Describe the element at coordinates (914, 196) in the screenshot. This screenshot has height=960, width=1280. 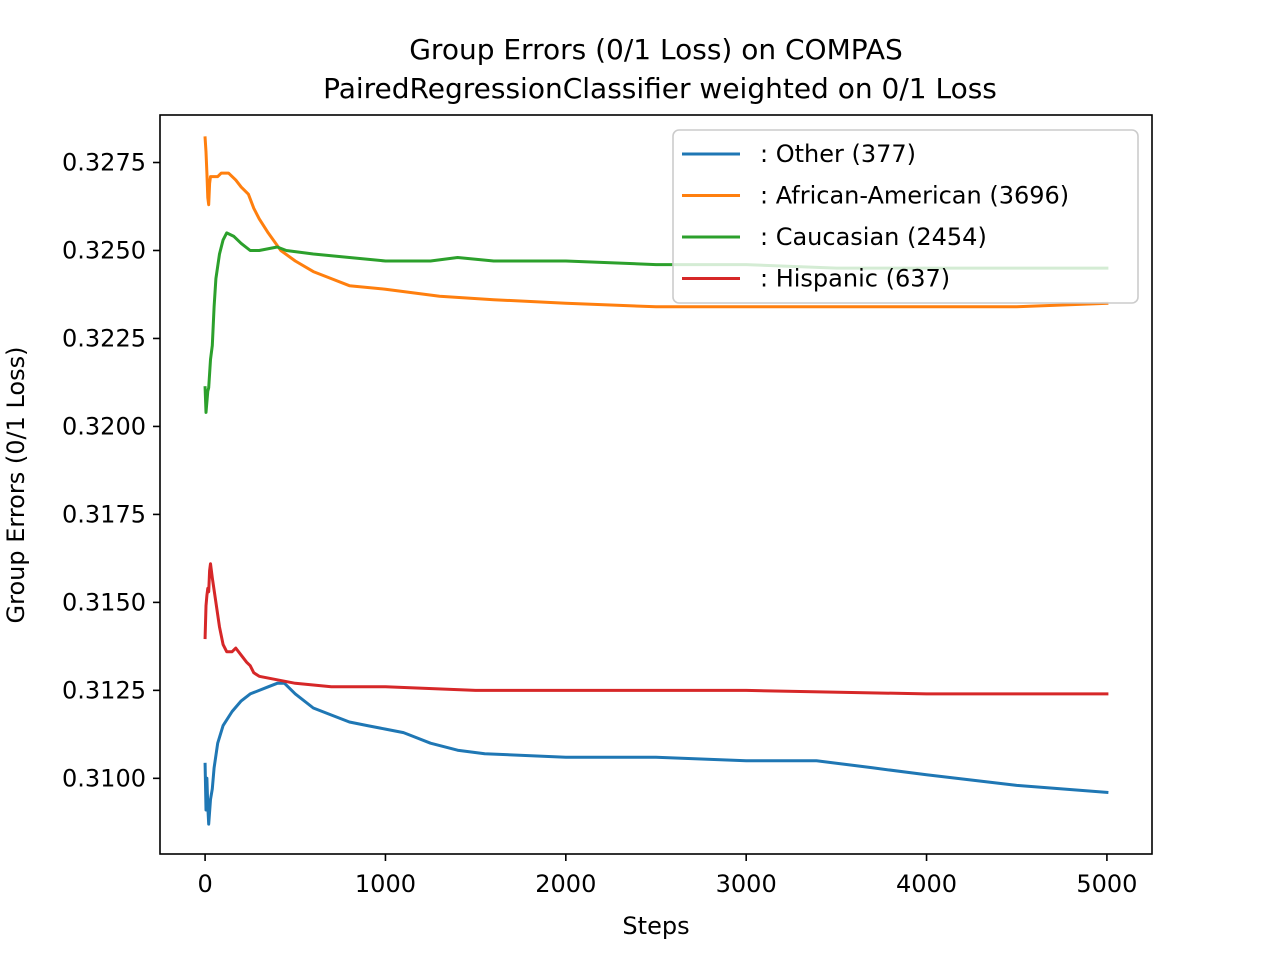
I see `legend-label: : African-American (3696)` at that location.